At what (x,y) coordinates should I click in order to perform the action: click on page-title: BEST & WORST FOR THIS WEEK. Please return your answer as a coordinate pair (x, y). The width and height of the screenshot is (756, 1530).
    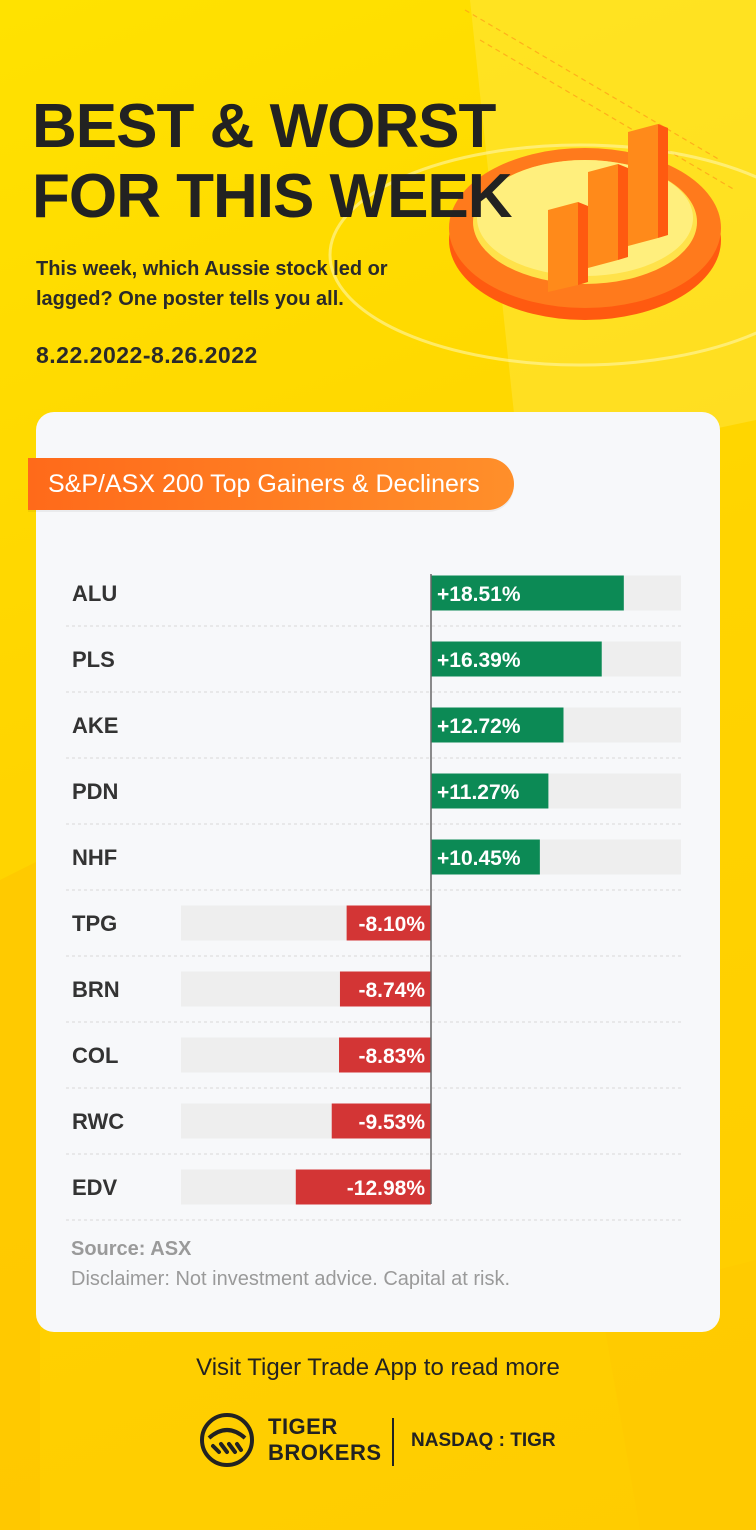
    Looking at the image, I should click on (272, 162).